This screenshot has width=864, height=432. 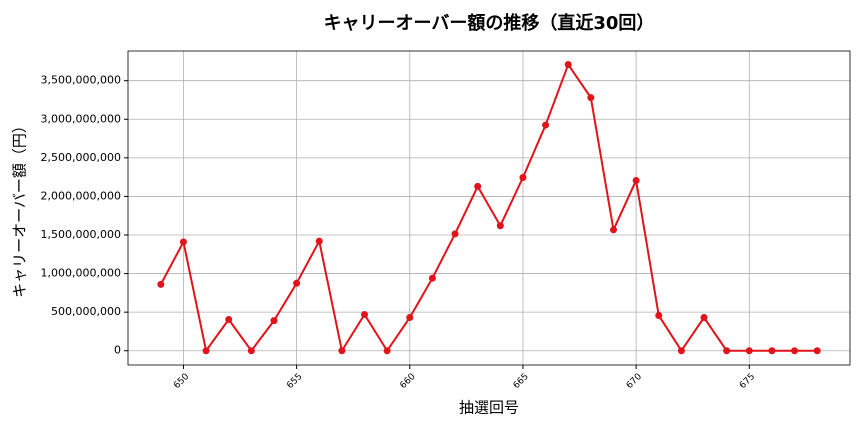 What do you see at coordinates (294, 381) in the screenshot?
I see `x-tick-label: 655` at bounding box center [294, 381].